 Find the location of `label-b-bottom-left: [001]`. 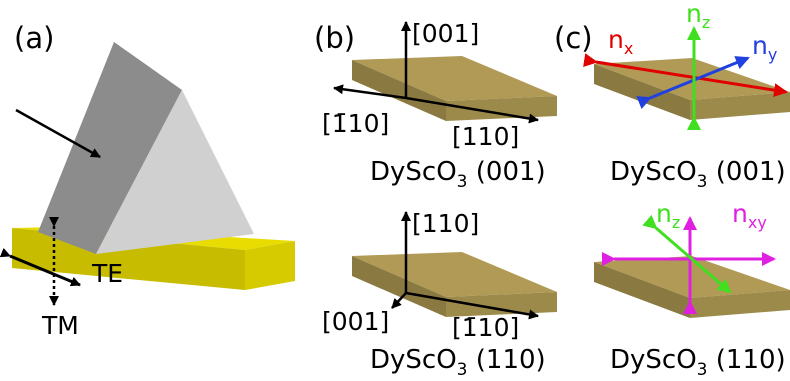

label-b-bottom-left: [001] is located at coordinates (355, 321).